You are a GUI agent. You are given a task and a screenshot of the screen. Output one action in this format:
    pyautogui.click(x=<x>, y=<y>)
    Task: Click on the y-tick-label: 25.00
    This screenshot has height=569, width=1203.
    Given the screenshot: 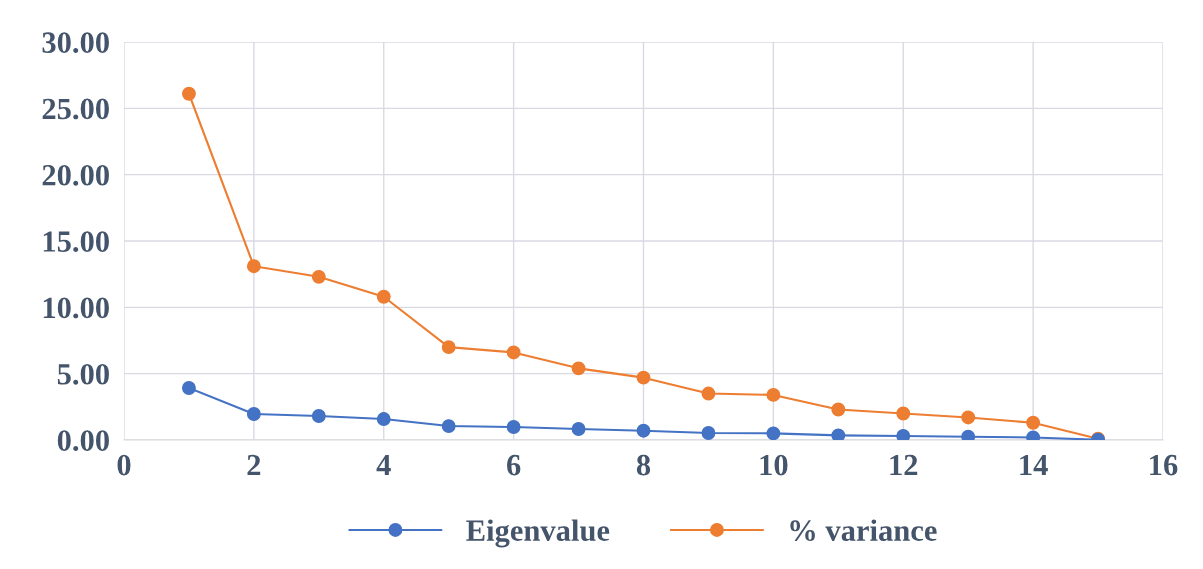 What is the action you would take?
    pyautogui.click(x=75, y=109)
    